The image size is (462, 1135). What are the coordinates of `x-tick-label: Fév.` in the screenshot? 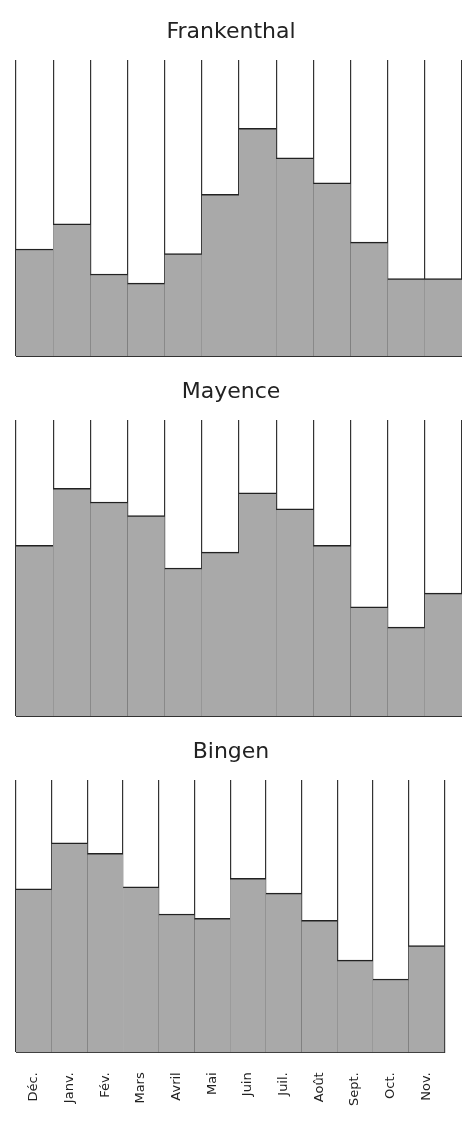 It's located at (104, 1085).